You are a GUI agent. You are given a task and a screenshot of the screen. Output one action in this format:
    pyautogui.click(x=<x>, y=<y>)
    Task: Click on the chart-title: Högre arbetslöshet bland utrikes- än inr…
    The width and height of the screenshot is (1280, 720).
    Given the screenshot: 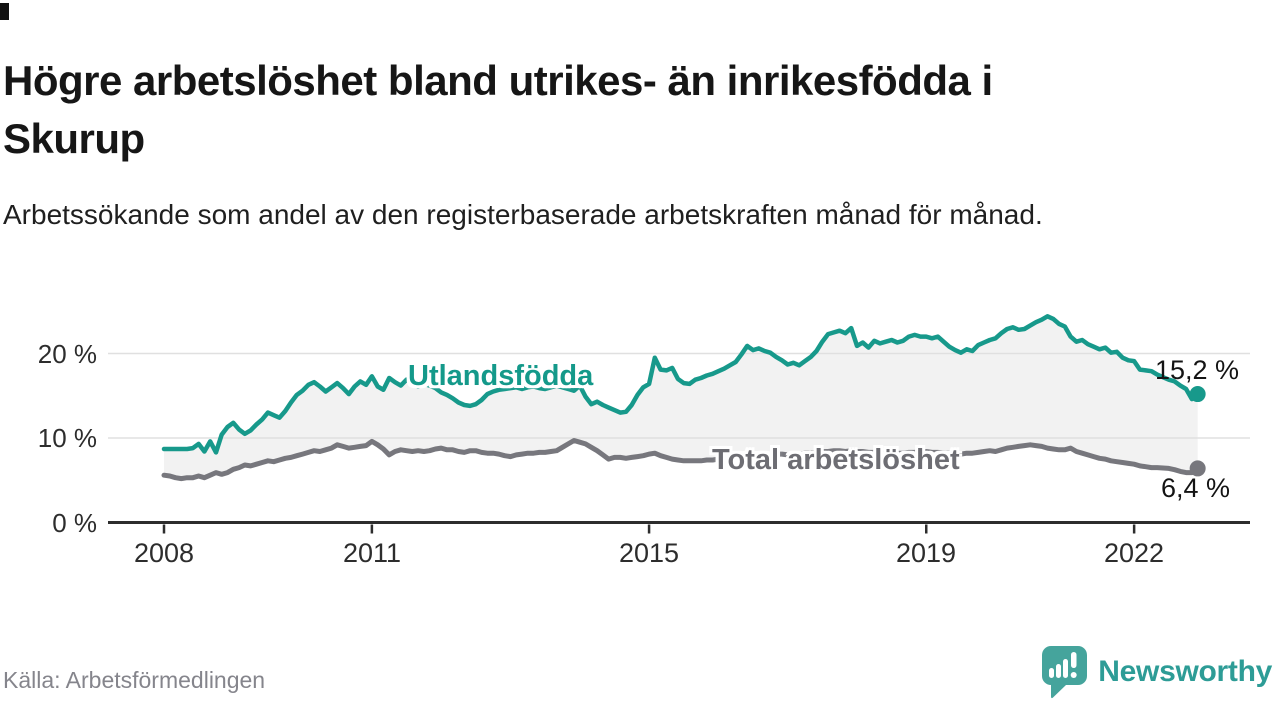 What is the action you would take?
    pyautogui.click(x=498, y=110)
    